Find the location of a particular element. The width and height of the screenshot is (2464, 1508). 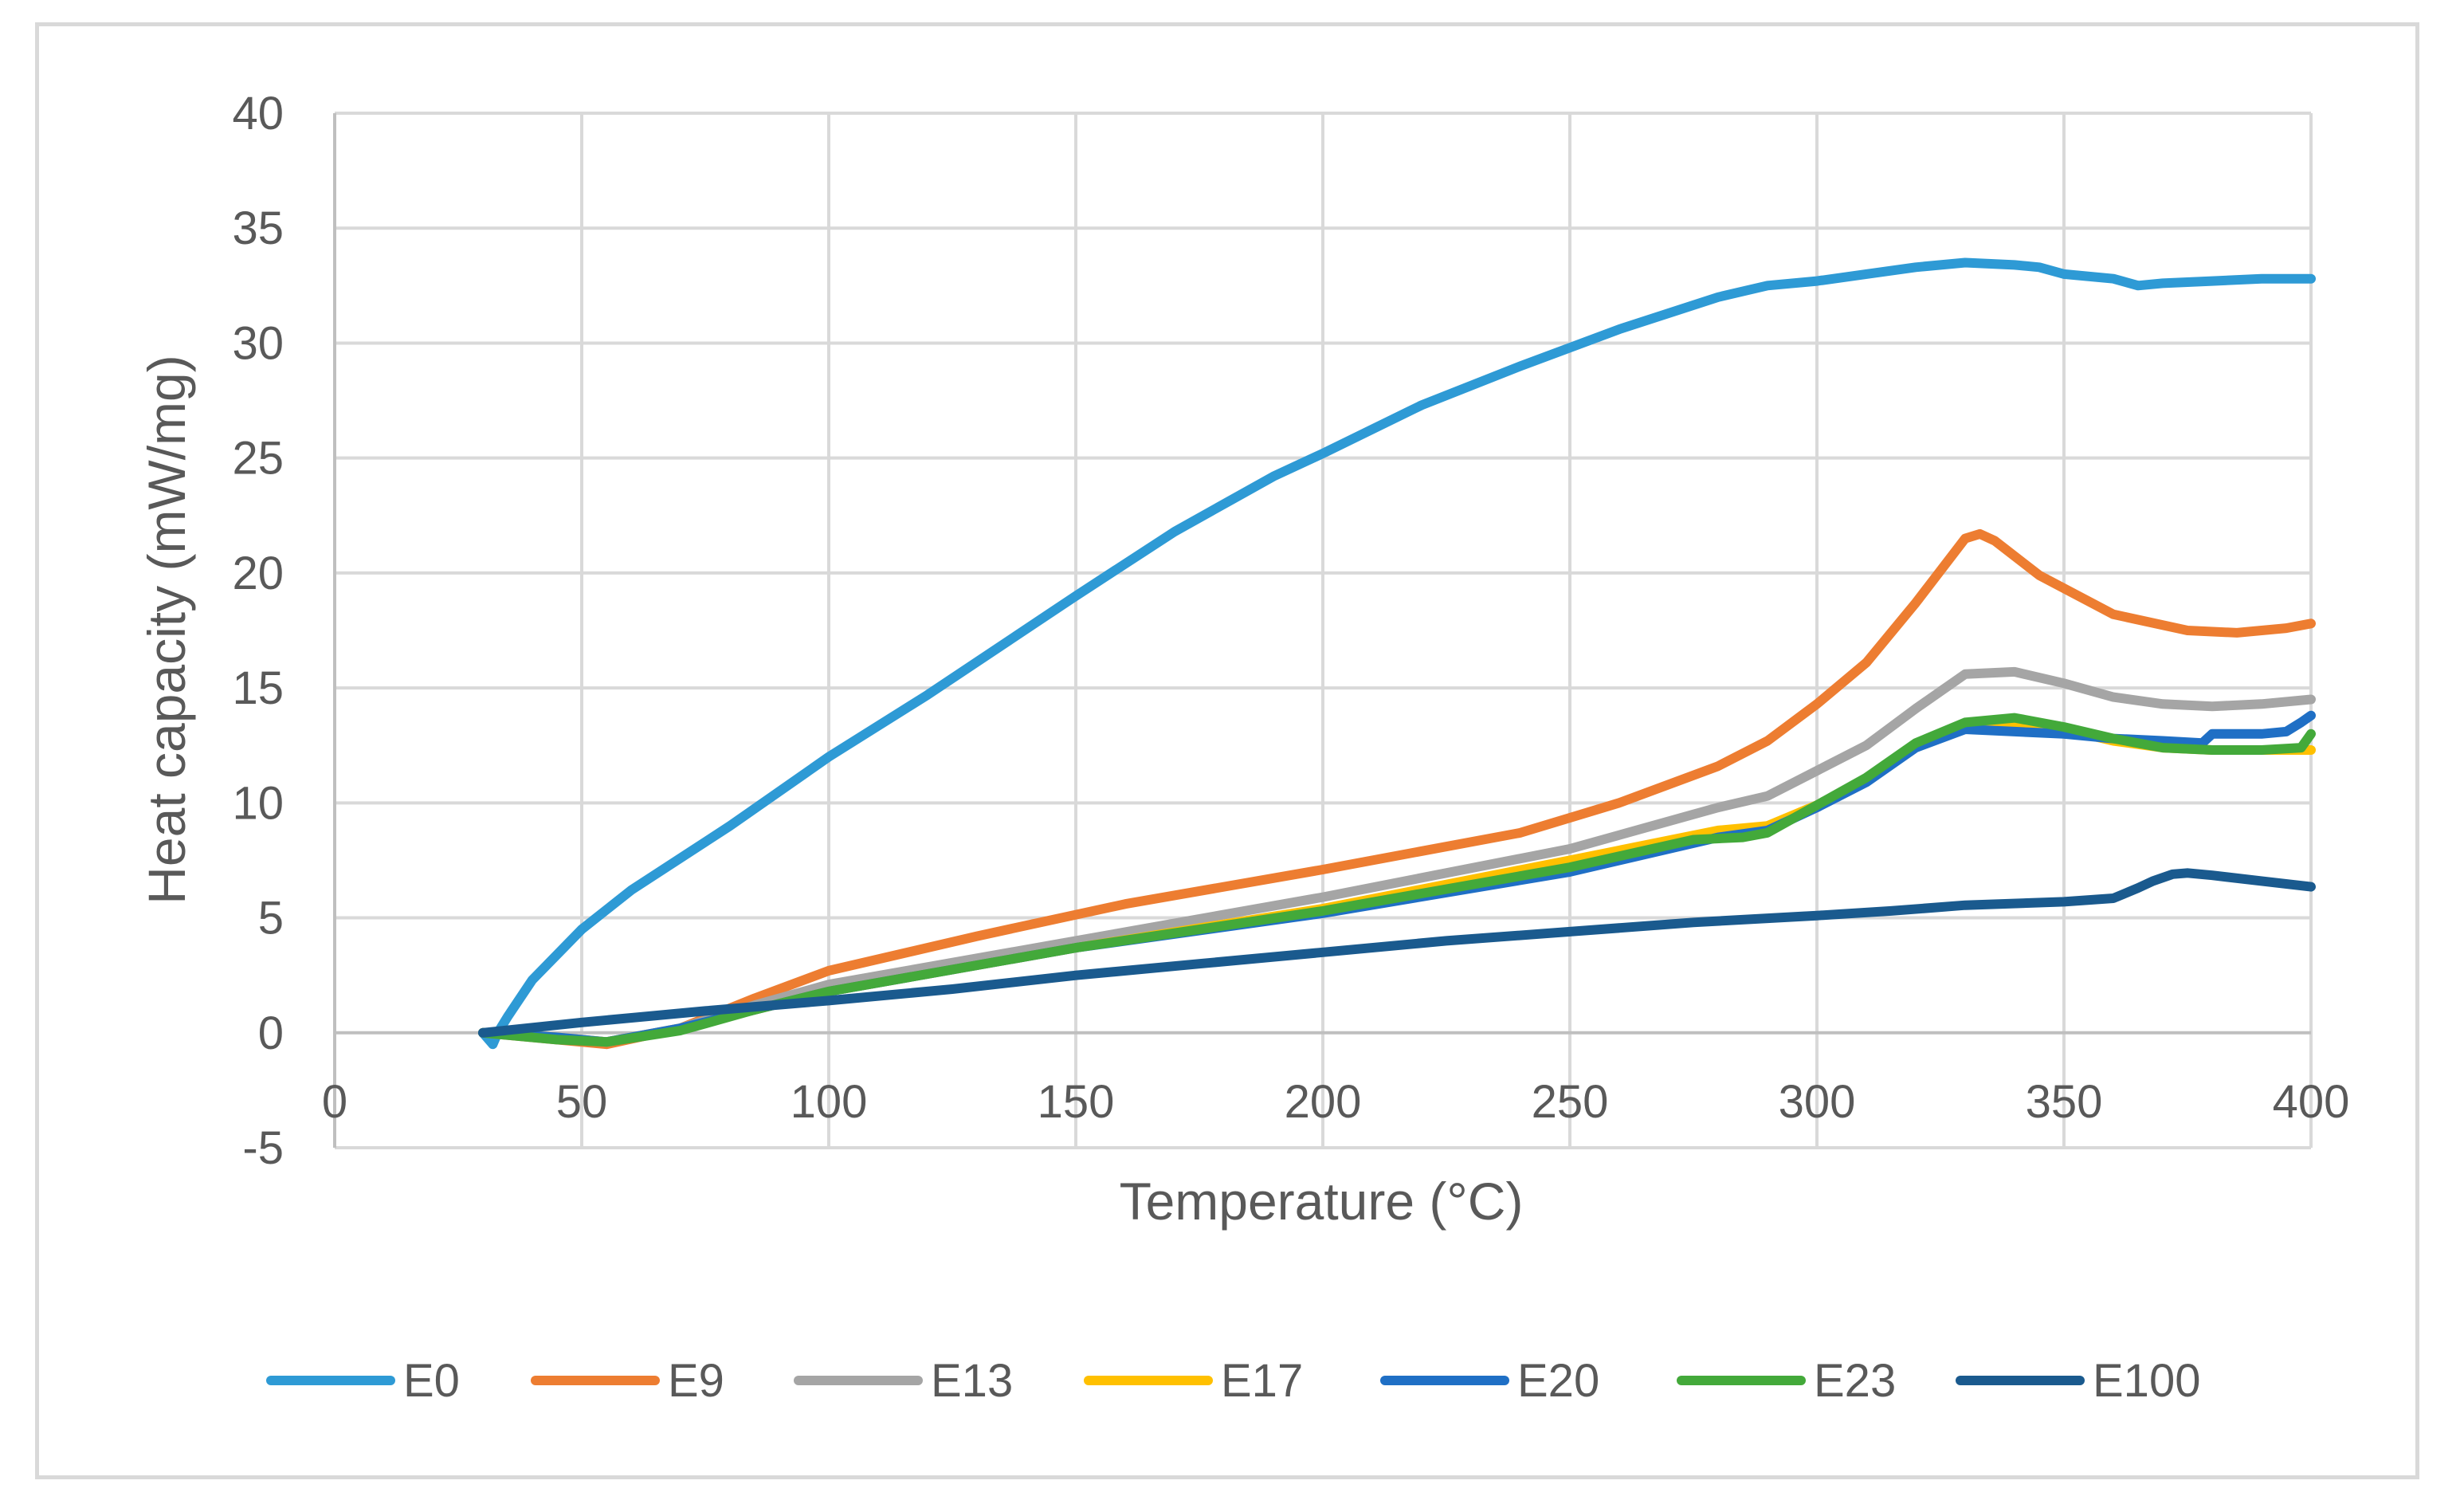

x-tick-label: 150 is located at coordinates (1076, 1102).